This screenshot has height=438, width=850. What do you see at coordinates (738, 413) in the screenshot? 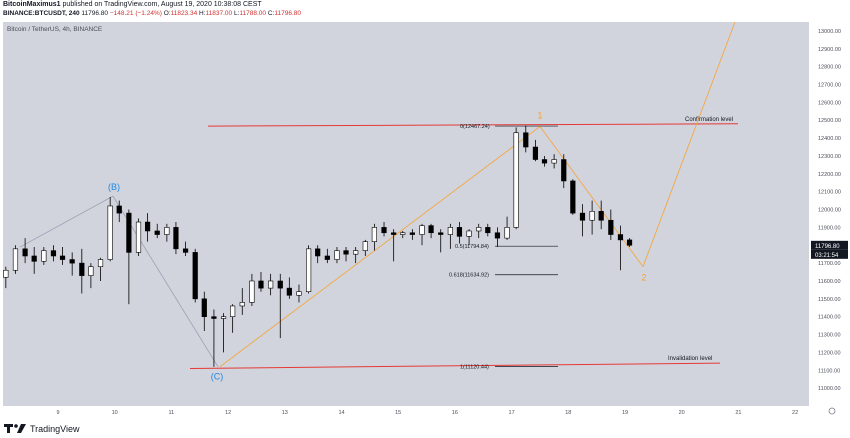
I see `x-tick-label: 21` at bounding box center [738, 413].